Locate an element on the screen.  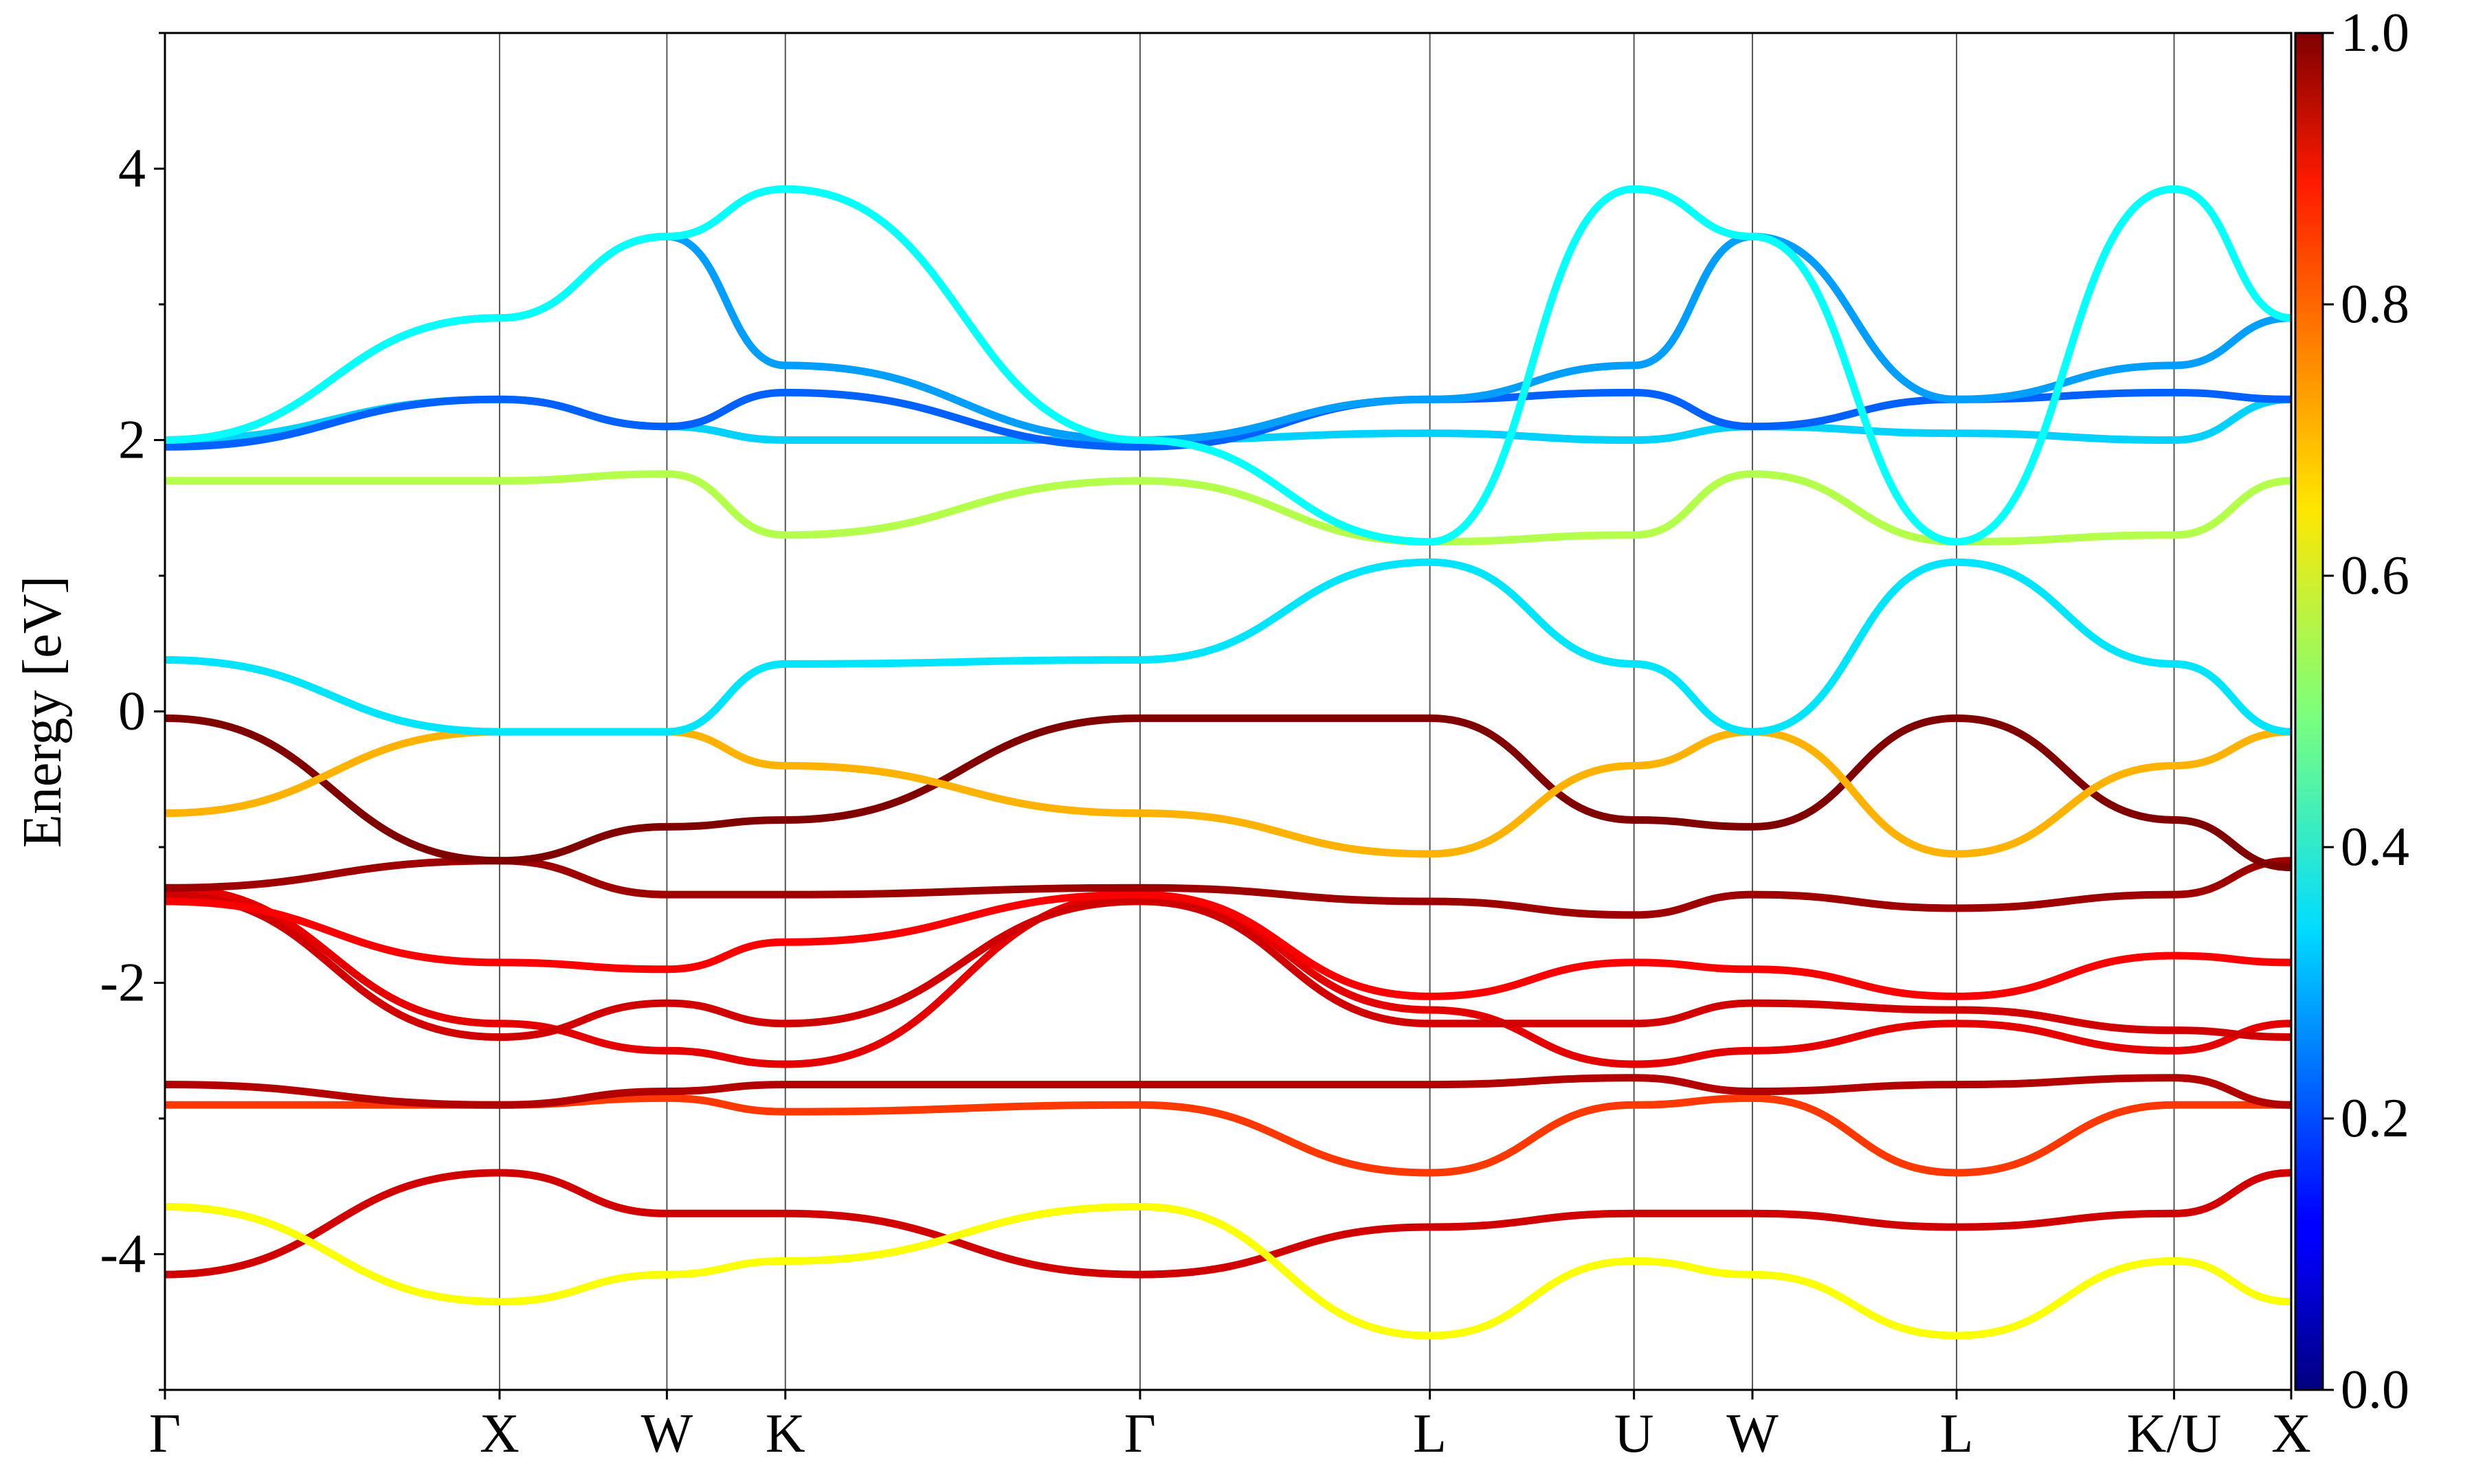
y-tick-label: -2 is located at coordinates (123, 983).